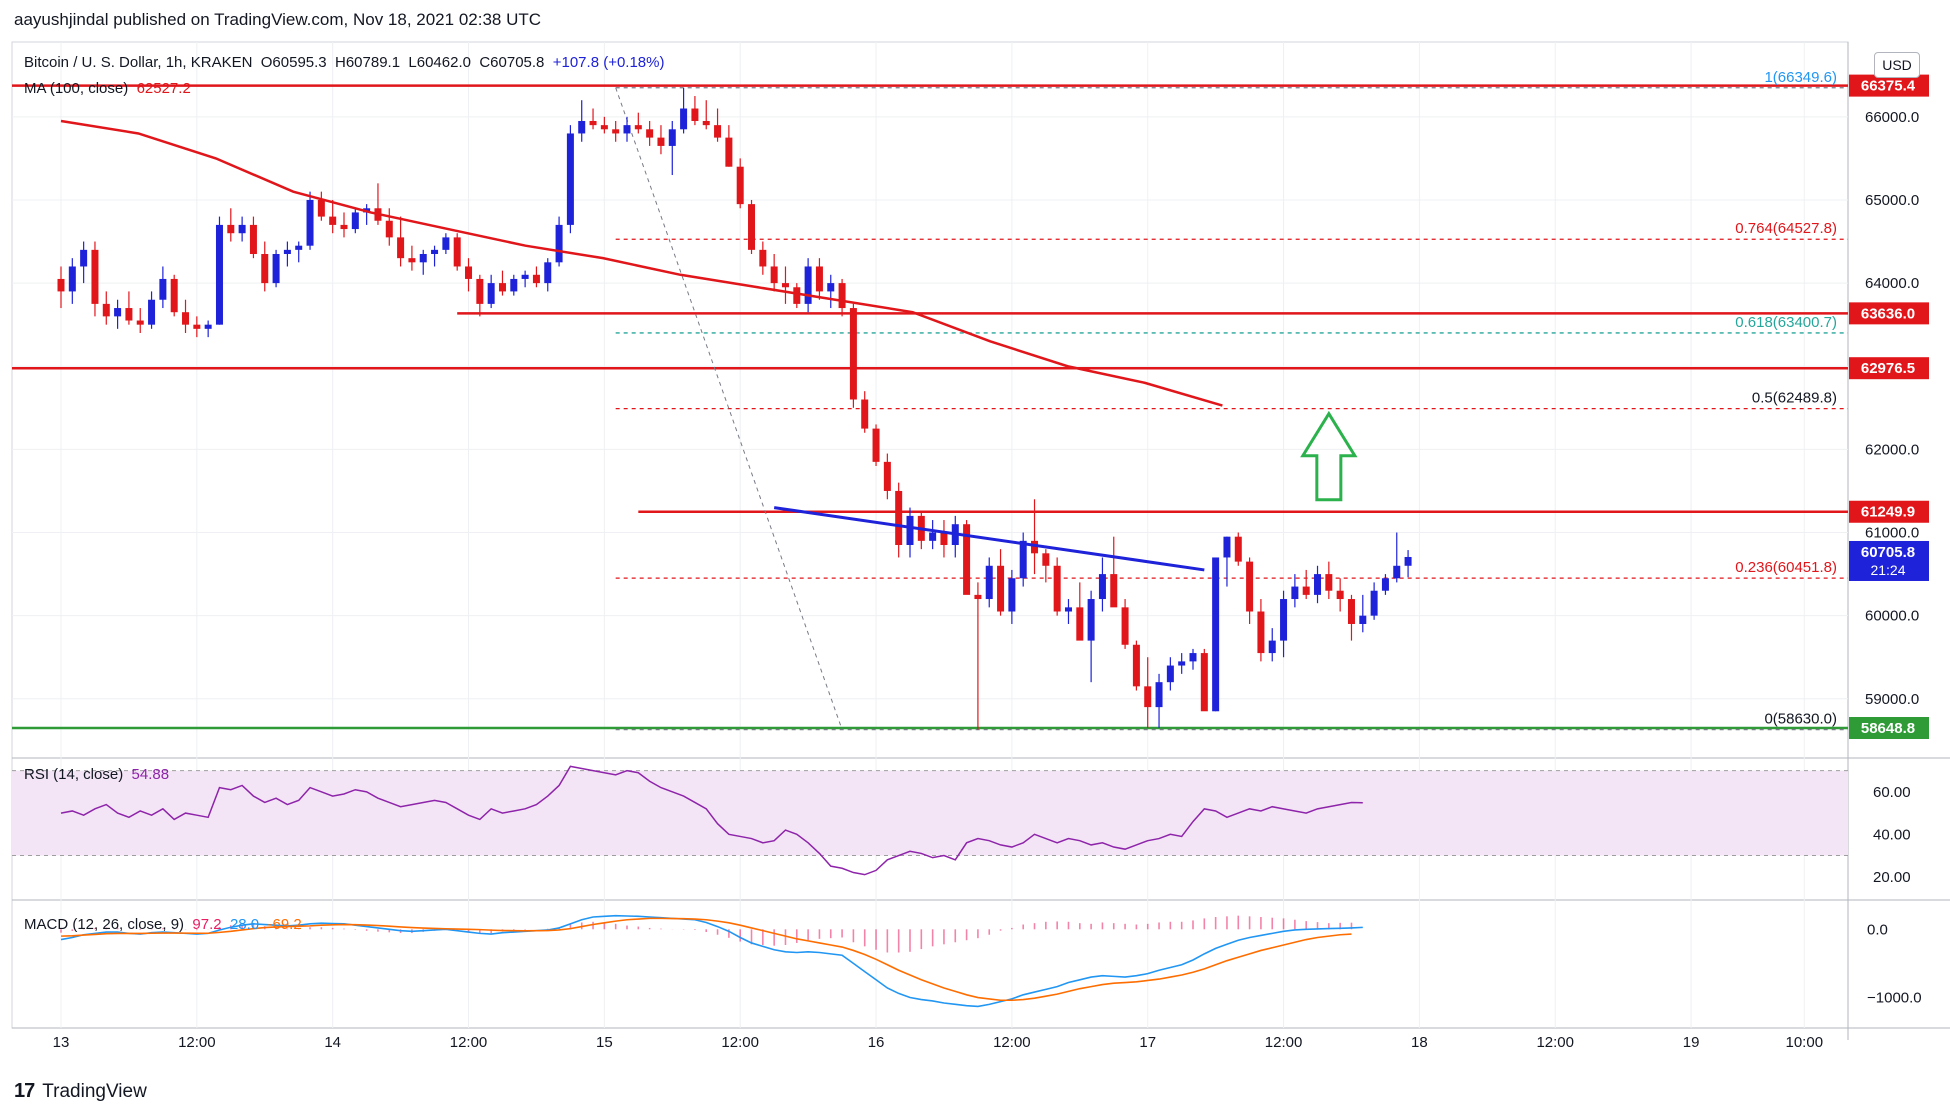 This screenshot has height=1113, width=1950. I want to click on fib-diagonal, so click(729, 408).